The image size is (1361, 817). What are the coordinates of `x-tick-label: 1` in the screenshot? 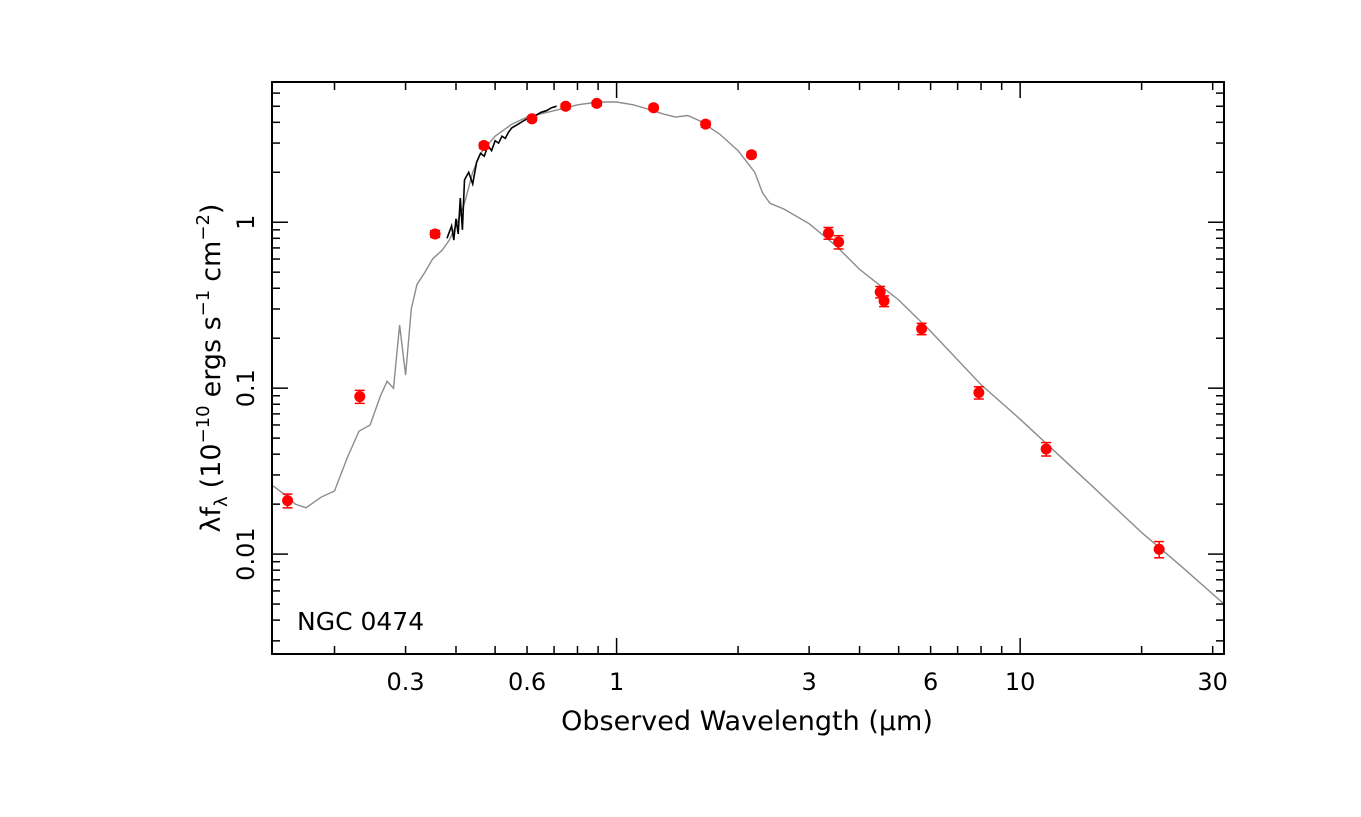 It's located at (616, 682).